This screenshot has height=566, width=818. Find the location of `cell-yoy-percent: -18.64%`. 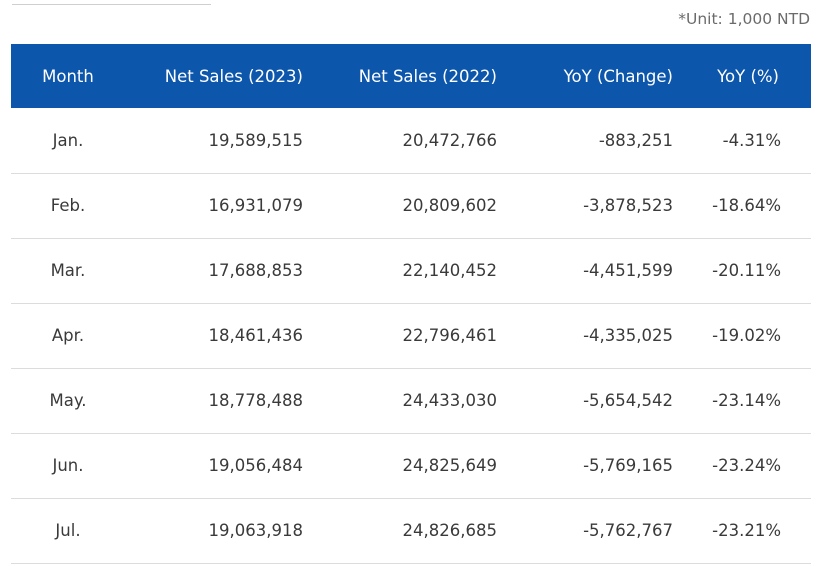

cell-yoy-percent: -18.64% is located at coordinates (746, 205).